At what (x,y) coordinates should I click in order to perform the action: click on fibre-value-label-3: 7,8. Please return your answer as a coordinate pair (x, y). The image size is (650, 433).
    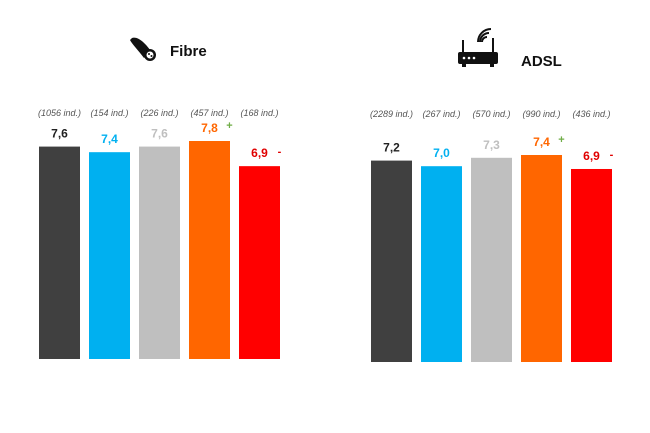
    Looking at the image, I should click on (209, 128).